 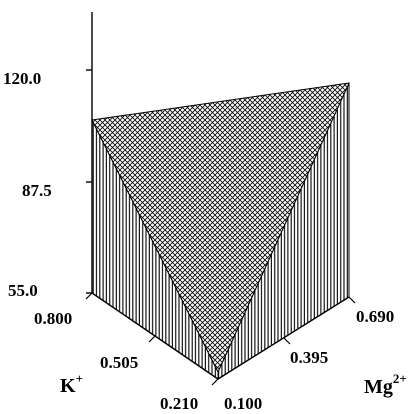 I want to click on k-axis-label: K+, so click(x=71, y=384).